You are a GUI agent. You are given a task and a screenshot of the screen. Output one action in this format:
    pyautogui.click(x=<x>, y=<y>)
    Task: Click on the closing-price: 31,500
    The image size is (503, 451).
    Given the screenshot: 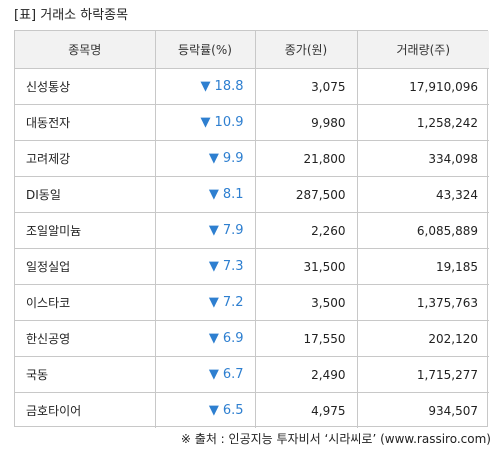 What is the action you would take?
    pyautogui.click(x=306, y=266)
    